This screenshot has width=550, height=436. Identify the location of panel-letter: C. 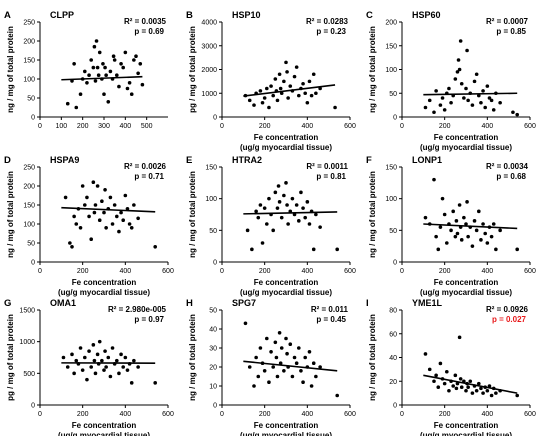
(369, 15).